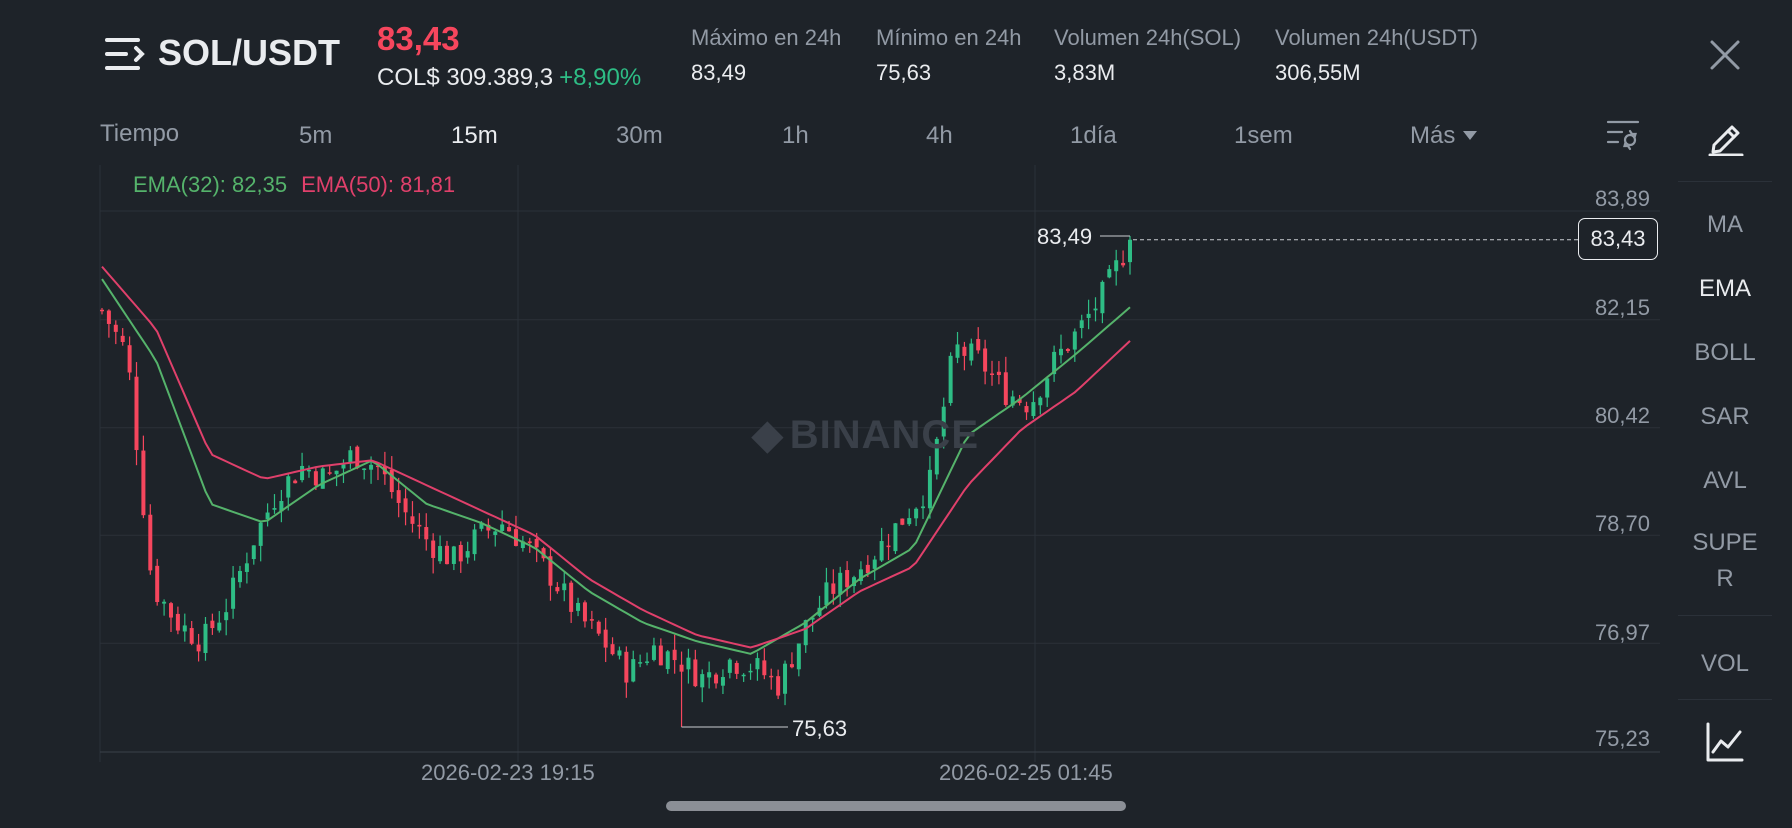 This screenshot has height=828, width=1792. Describe the element at coordinates (884, 435) in the screenshot. I see `watermark-text: BINANCE` at that location.